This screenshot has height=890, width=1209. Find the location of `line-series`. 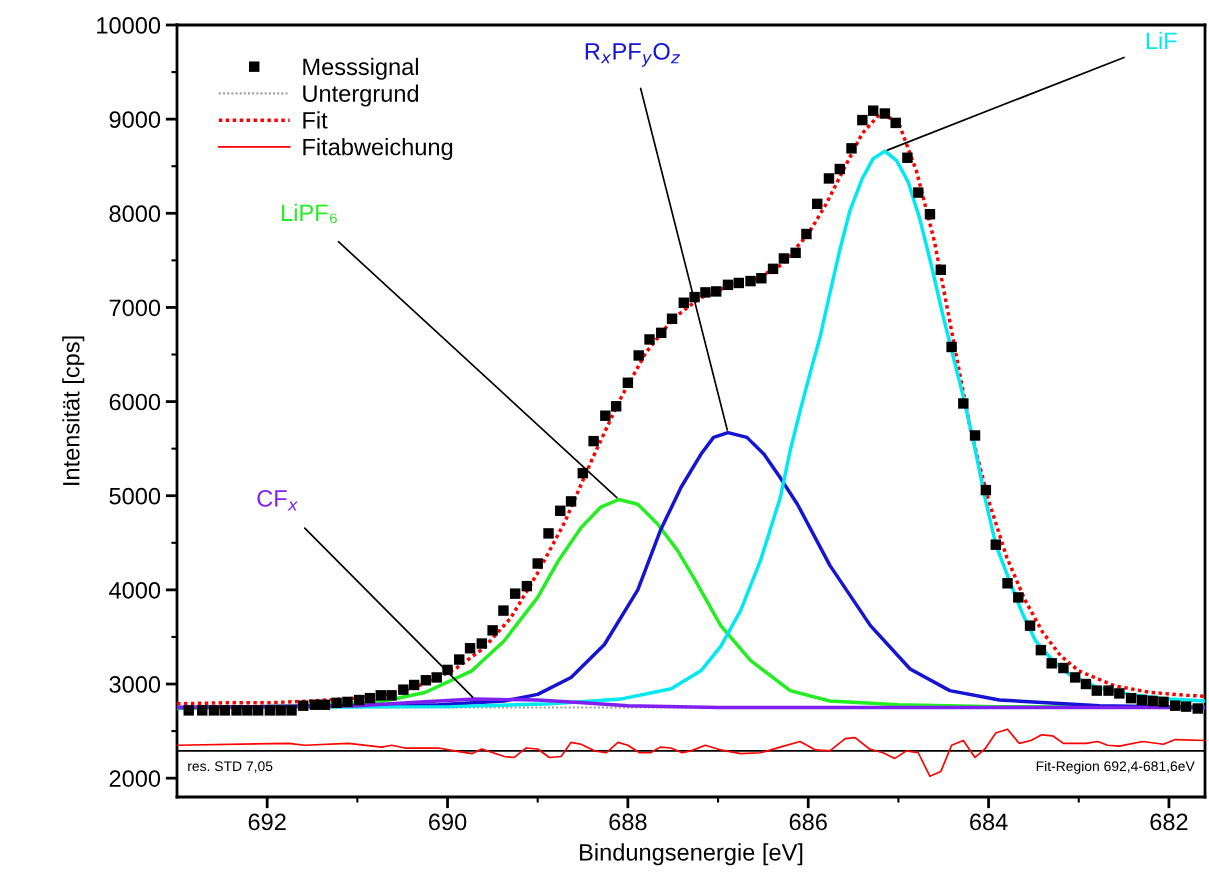

line-series is located at coordinates (691, 753).